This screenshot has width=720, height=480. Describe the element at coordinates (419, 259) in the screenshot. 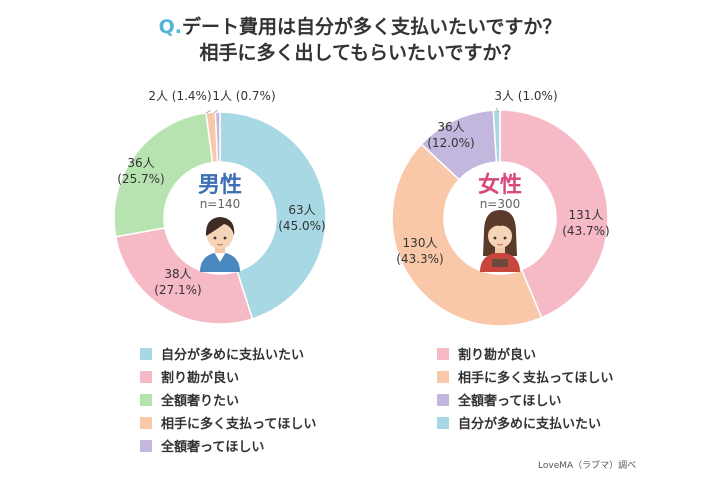

I see `percent-label-2: (43.3%)` at that location.